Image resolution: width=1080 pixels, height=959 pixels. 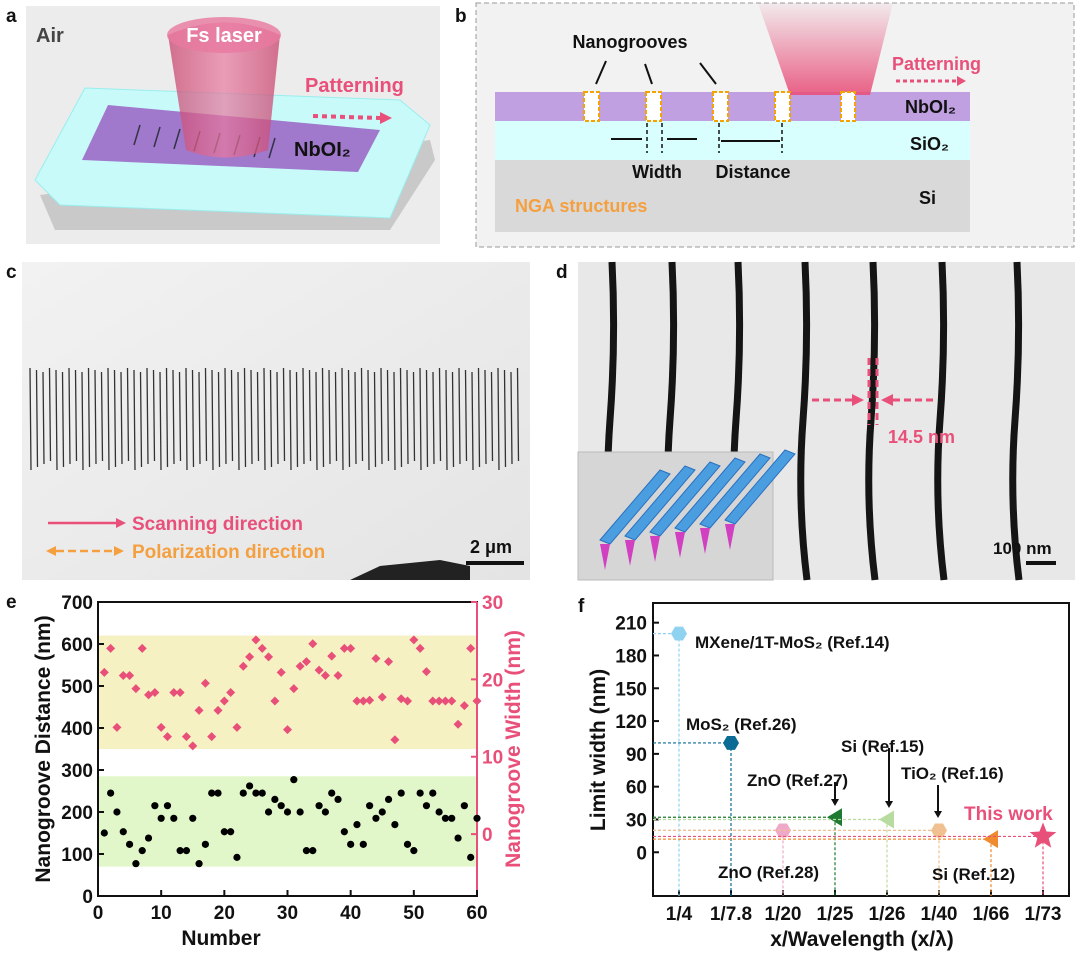 I want to click on panel-a-label: a, so click(x=11, y=16).